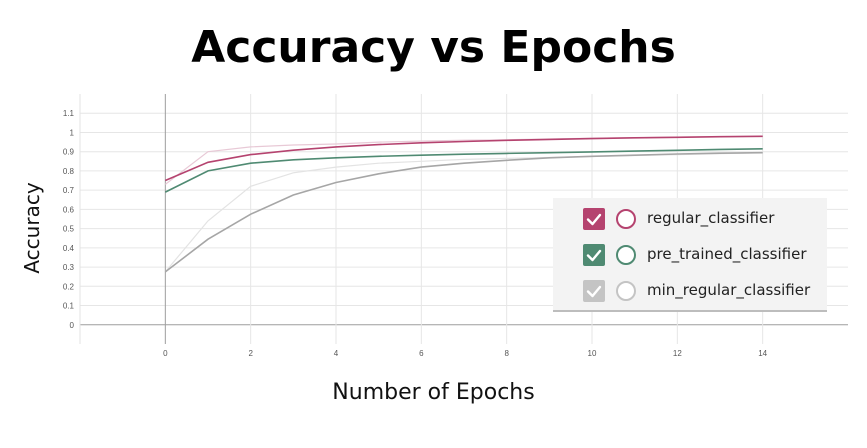  I want to click on x-axis-label: Number of Epochs, so click(433, 392).